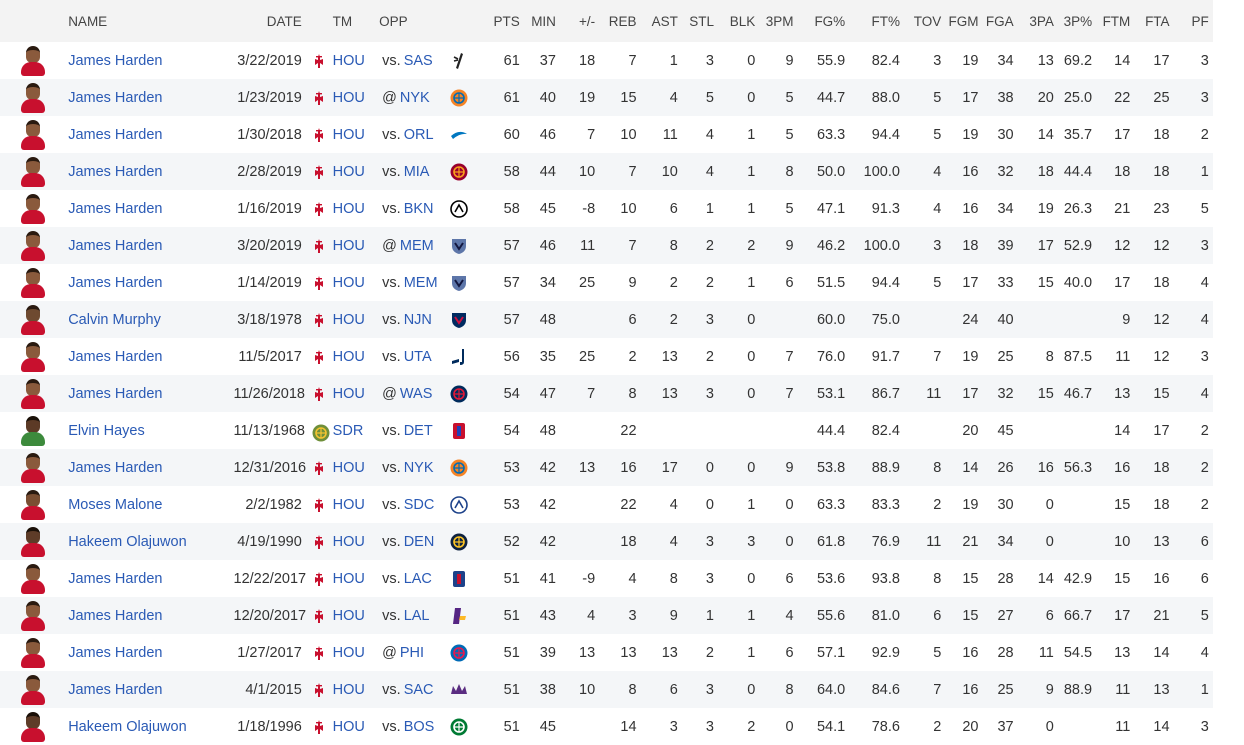 The height and width of the screenshot is (745, 1244). What do you see at coordinates (709, 393) in the screenshot?
I see `stat-stl: 3` at bounding box center [709, 393].